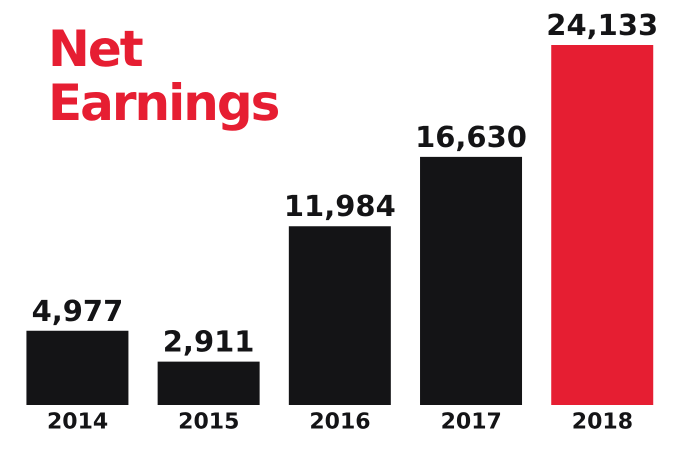 The image size is (680, 450). Describe the element at coordinates (471, 137) in the screenshot. I see `data-label: 16,630` at that location.